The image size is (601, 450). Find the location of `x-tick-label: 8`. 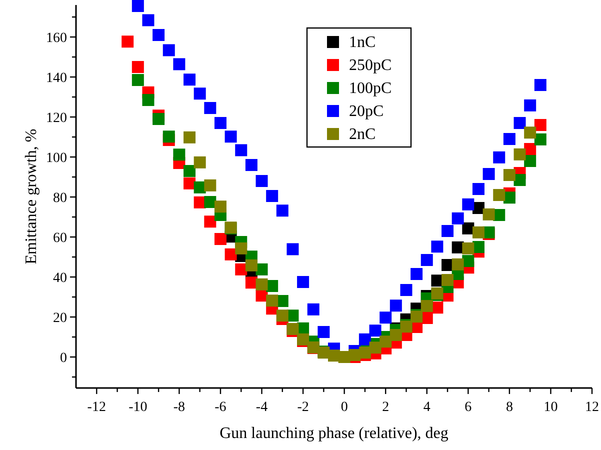

x-tick-label: 8 is located at coordinates (509, 407).